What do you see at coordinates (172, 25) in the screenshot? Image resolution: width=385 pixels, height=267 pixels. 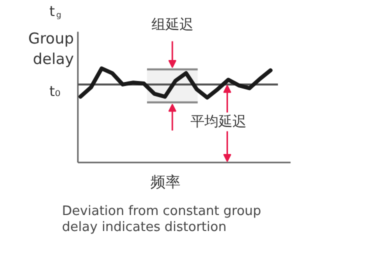 I see `band-label: 组延迟` at bounding box center [172, 25].